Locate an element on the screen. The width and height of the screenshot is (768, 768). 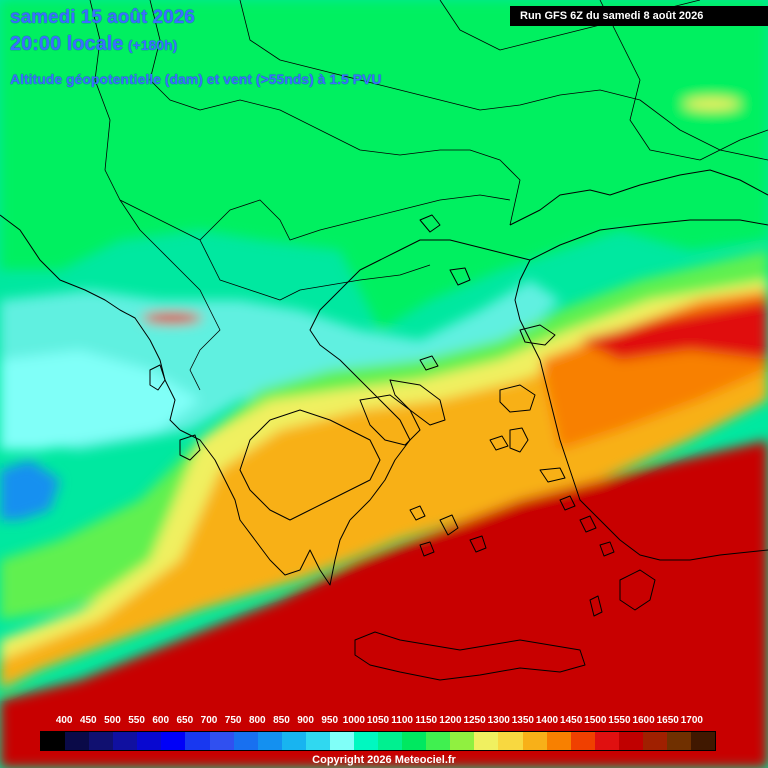
coastline-euboea is located at coordinates (417, 402).